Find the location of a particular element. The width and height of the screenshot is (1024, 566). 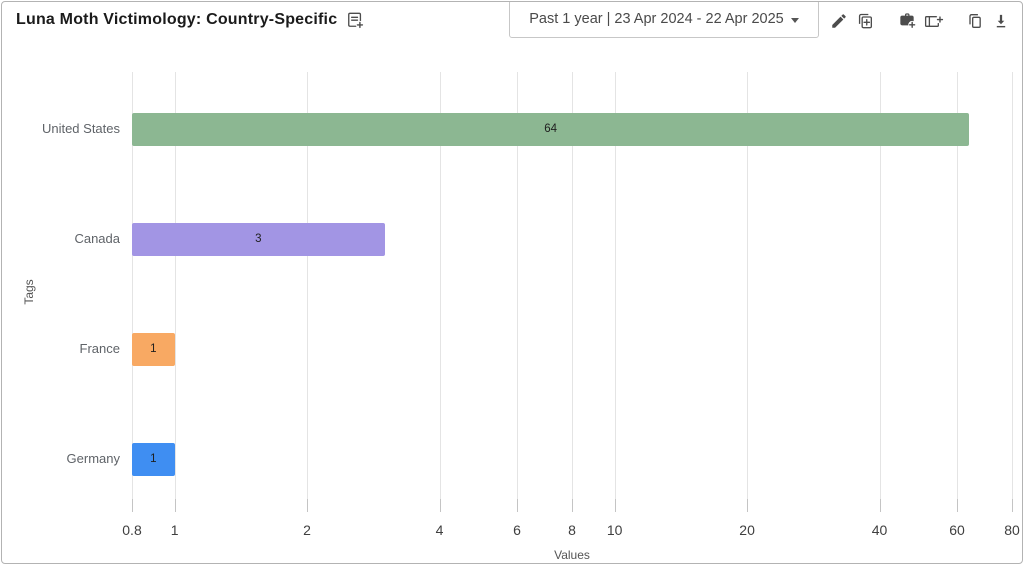

add-to-report-icon is located at coordinates (933, 21).